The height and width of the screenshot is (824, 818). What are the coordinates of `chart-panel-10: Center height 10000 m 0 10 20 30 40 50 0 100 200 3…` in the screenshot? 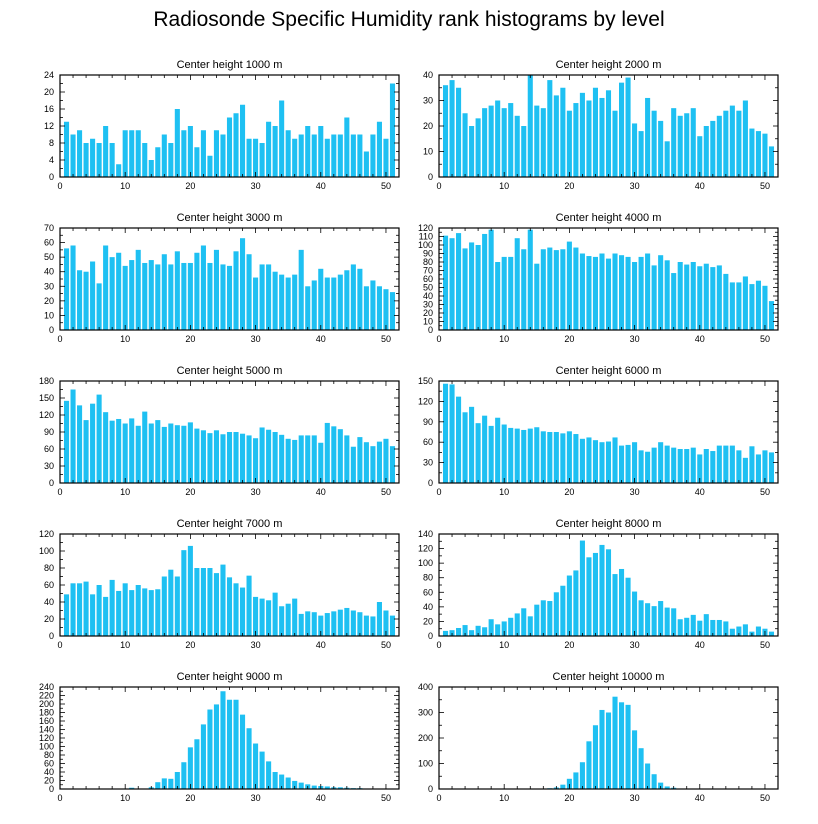 It's located at (598, 737).